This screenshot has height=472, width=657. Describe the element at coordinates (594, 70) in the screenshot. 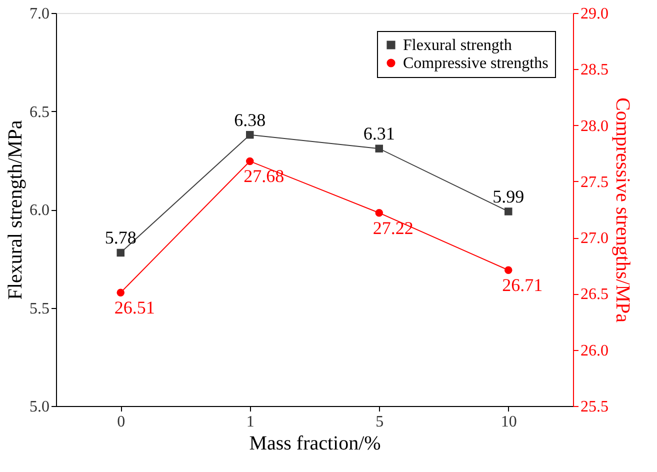

I see `y2-tick-label: 28.5` at that location.